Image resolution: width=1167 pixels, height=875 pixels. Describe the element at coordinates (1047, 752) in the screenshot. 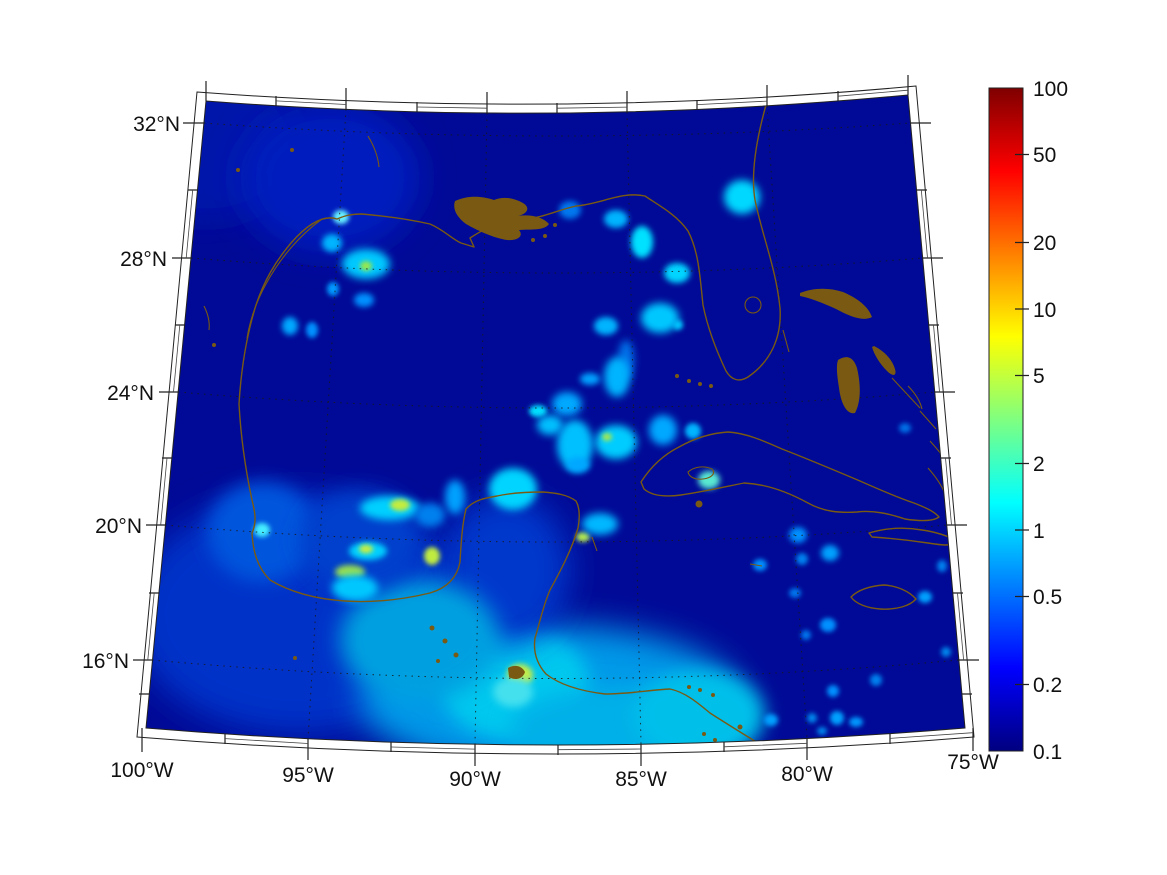

I see `colorbar-tick-label: 0.1` at that location.